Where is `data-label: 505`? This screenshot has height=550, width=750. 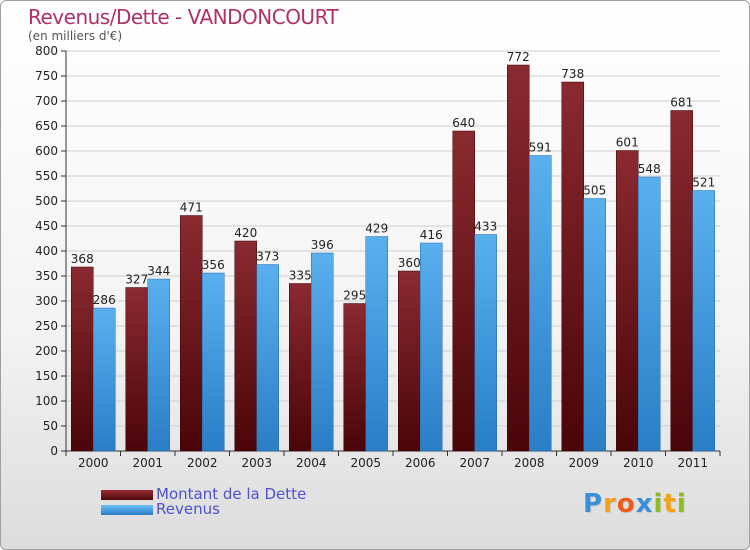
data-label: 505 is located at coordinates (594, 191).